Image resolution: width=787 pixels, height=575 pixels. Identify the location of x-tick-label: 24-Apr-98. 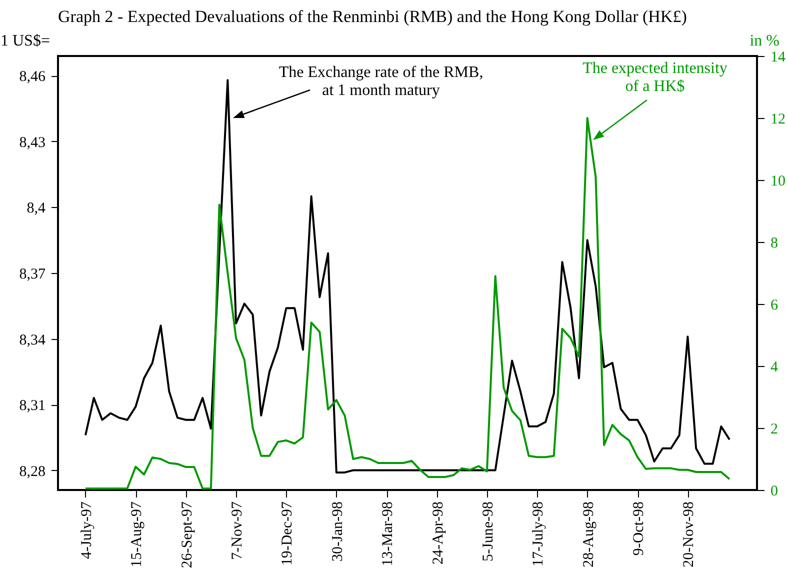
(438, 533).